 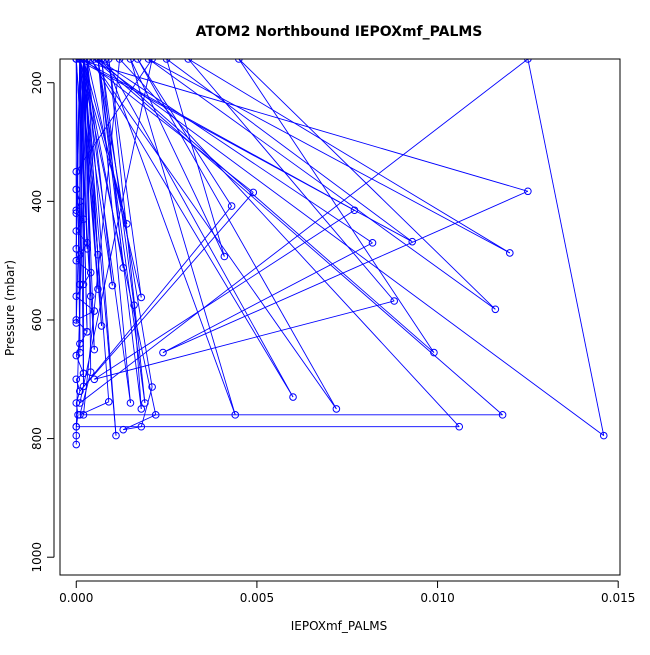 I want to click on y-tick-label: 1000, so click(x=37, y=557).